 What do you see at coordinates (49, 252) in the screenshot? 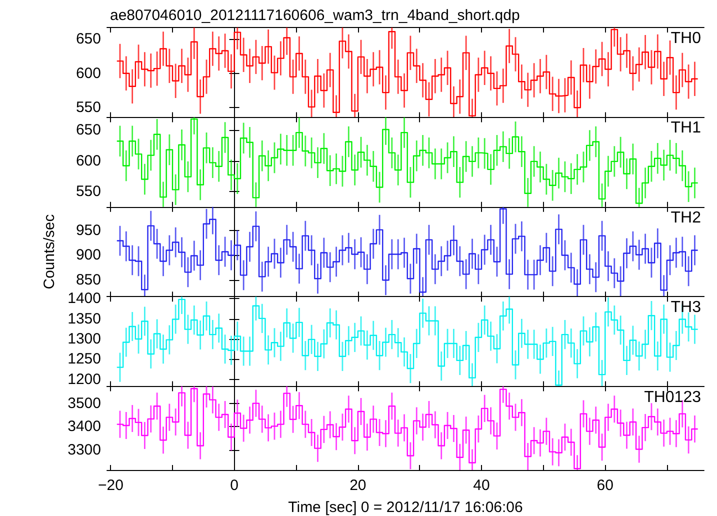
I see `y-axis-title: Counts/sec` at bounding box center [49, 252].